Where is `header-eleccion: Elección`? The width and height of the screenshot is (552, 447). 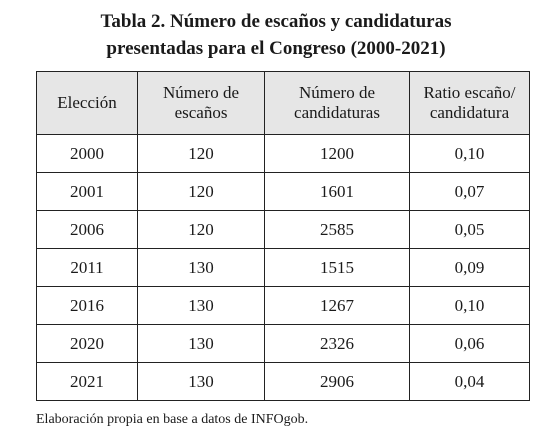 header-eleccion: Elección is located at coordinates (87, 103).